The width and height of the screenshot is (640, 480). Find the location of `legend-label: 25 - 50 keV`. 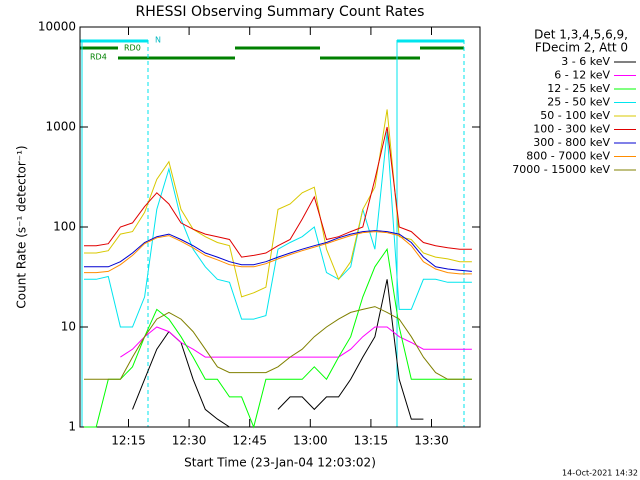

legend-label: 25 - 50 keV is located at coordinates (578, 102).